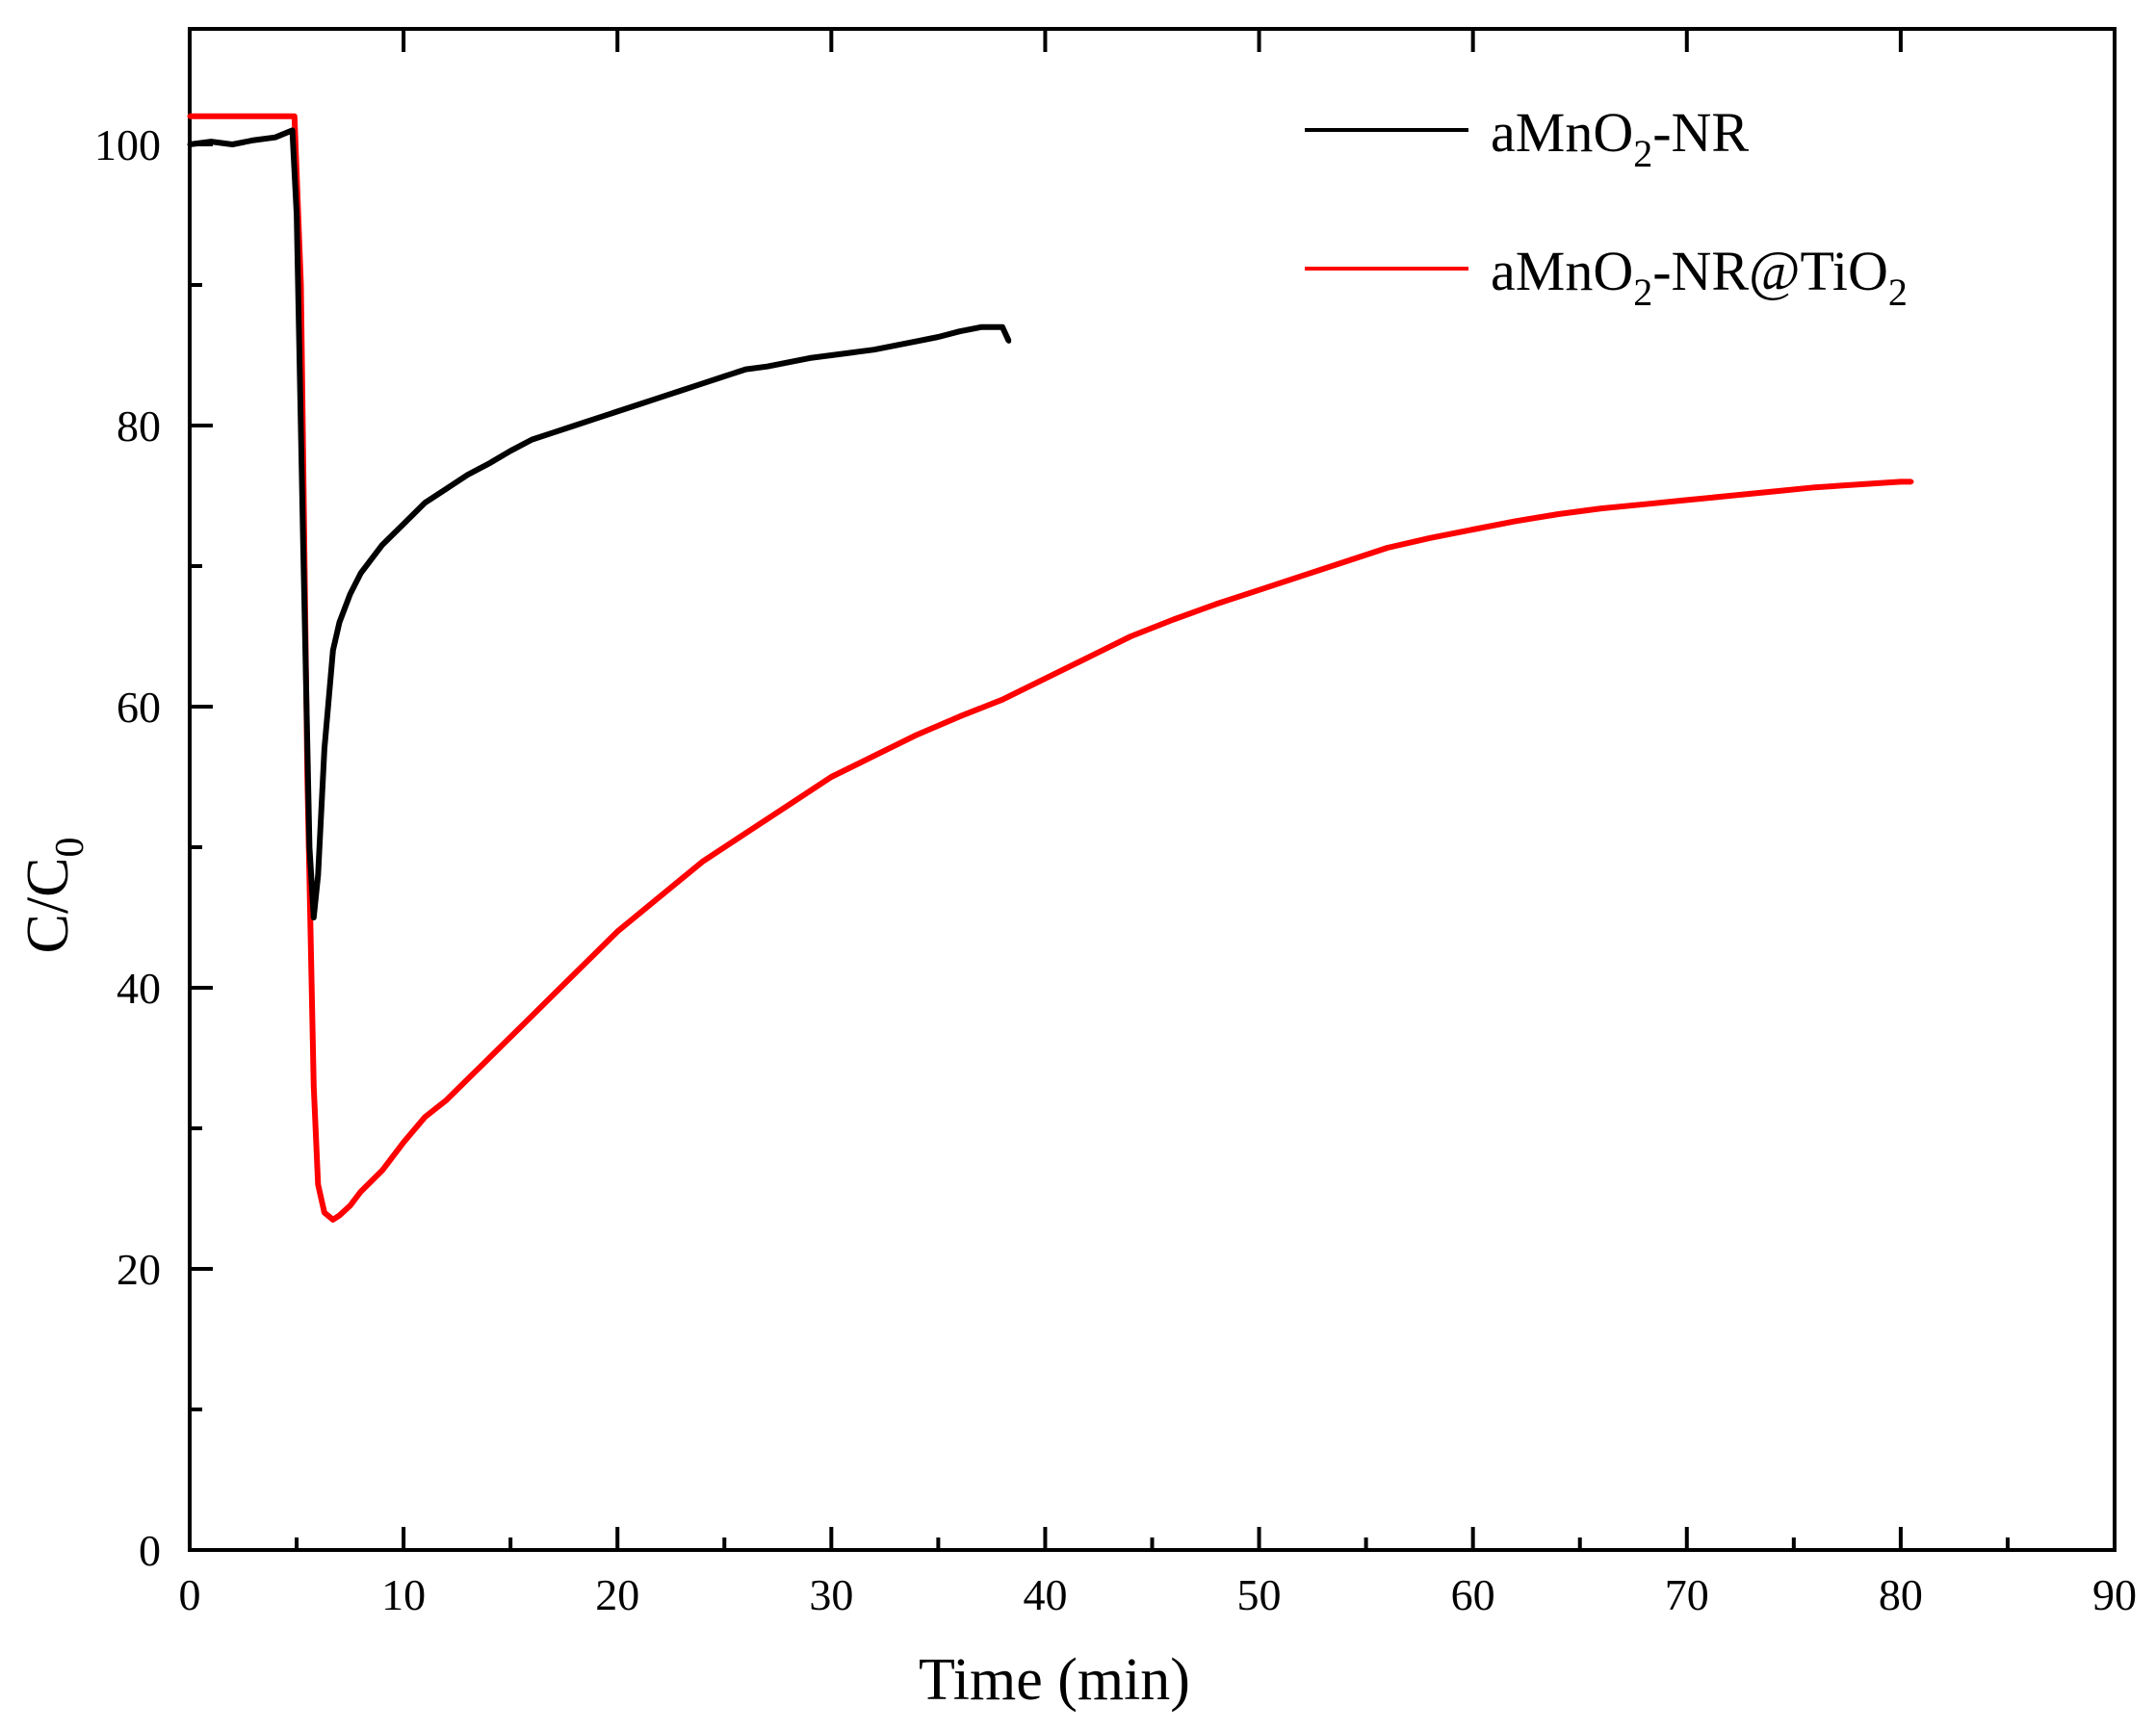 This screenshot has height=1731, width=2156. What do you see at coordinates (139, 707) in the screenshot?
I see `y-tick-label: 60` at bounding box center [139, 707].